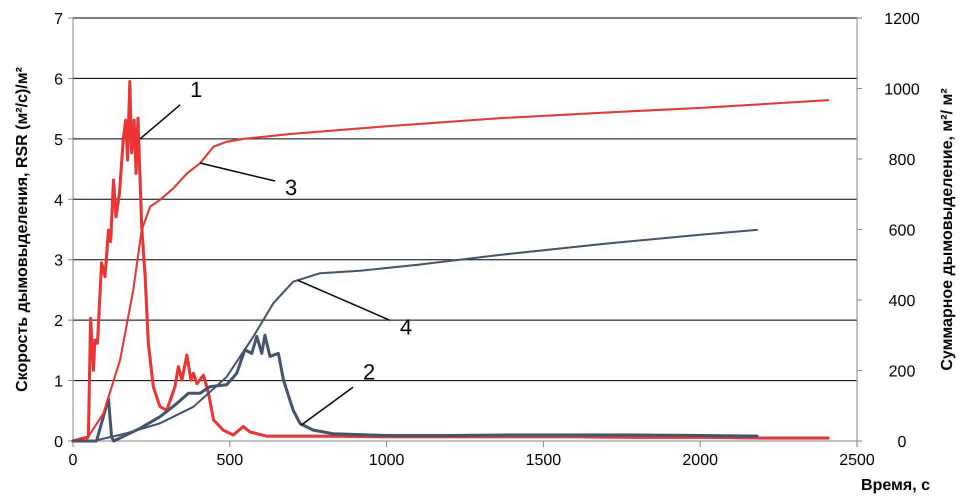  Describe the element at coordinates (59, 382) in the screenshot. I see `y-tick-label: 1` at that location.